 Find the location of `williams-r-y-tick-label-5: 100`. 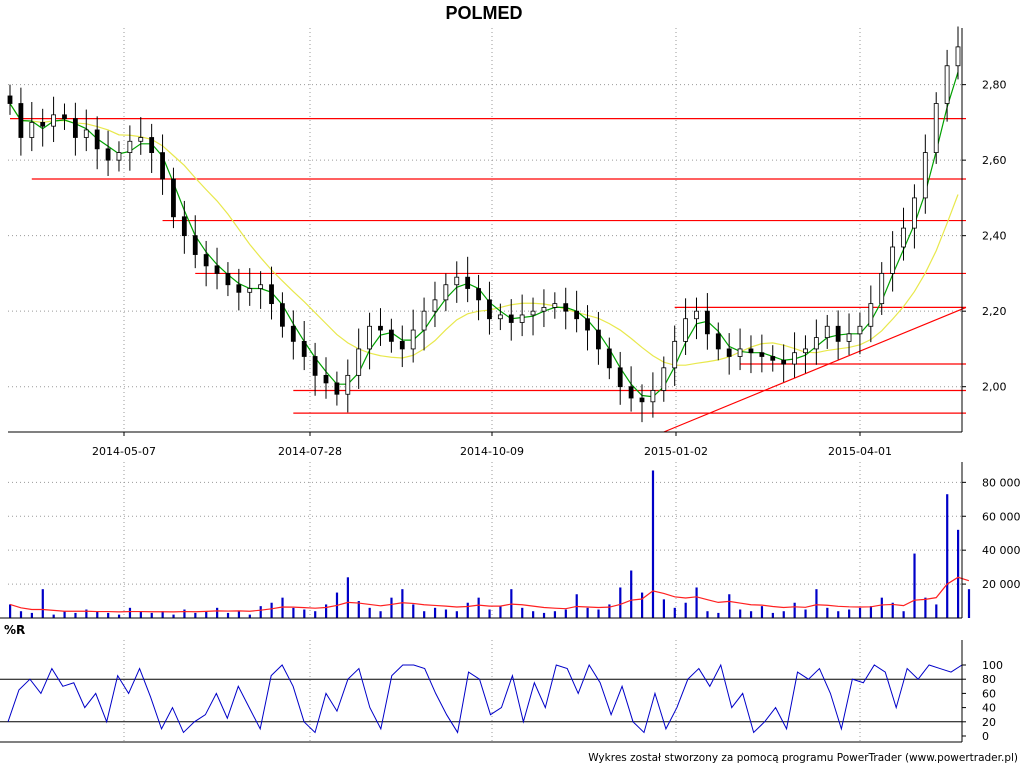

williams-r-y-tick-label-5: 100 is located at coordinates (992, 665).